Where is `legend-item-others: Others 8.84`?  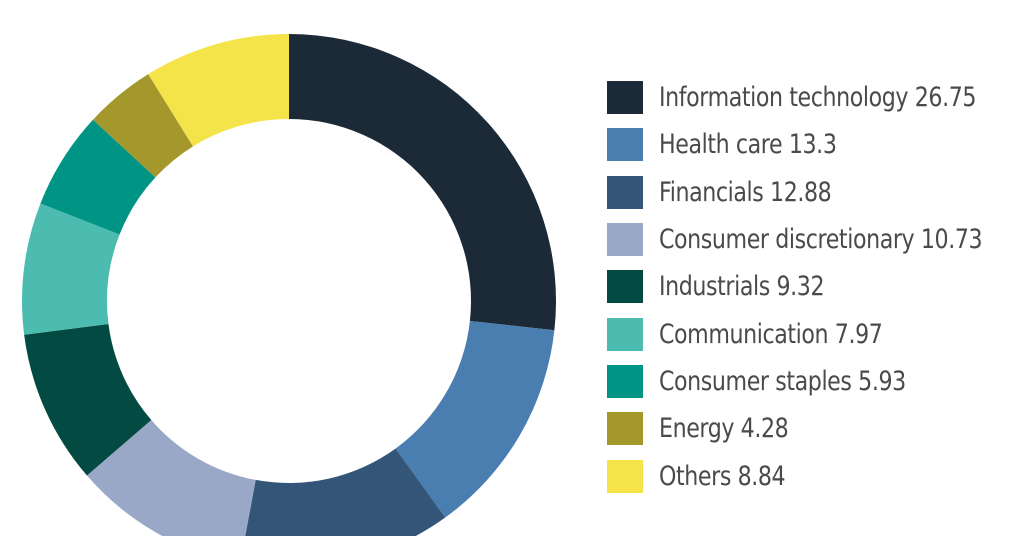
legend-item-others: Others 8.84 is located at coordinates (815, 475).